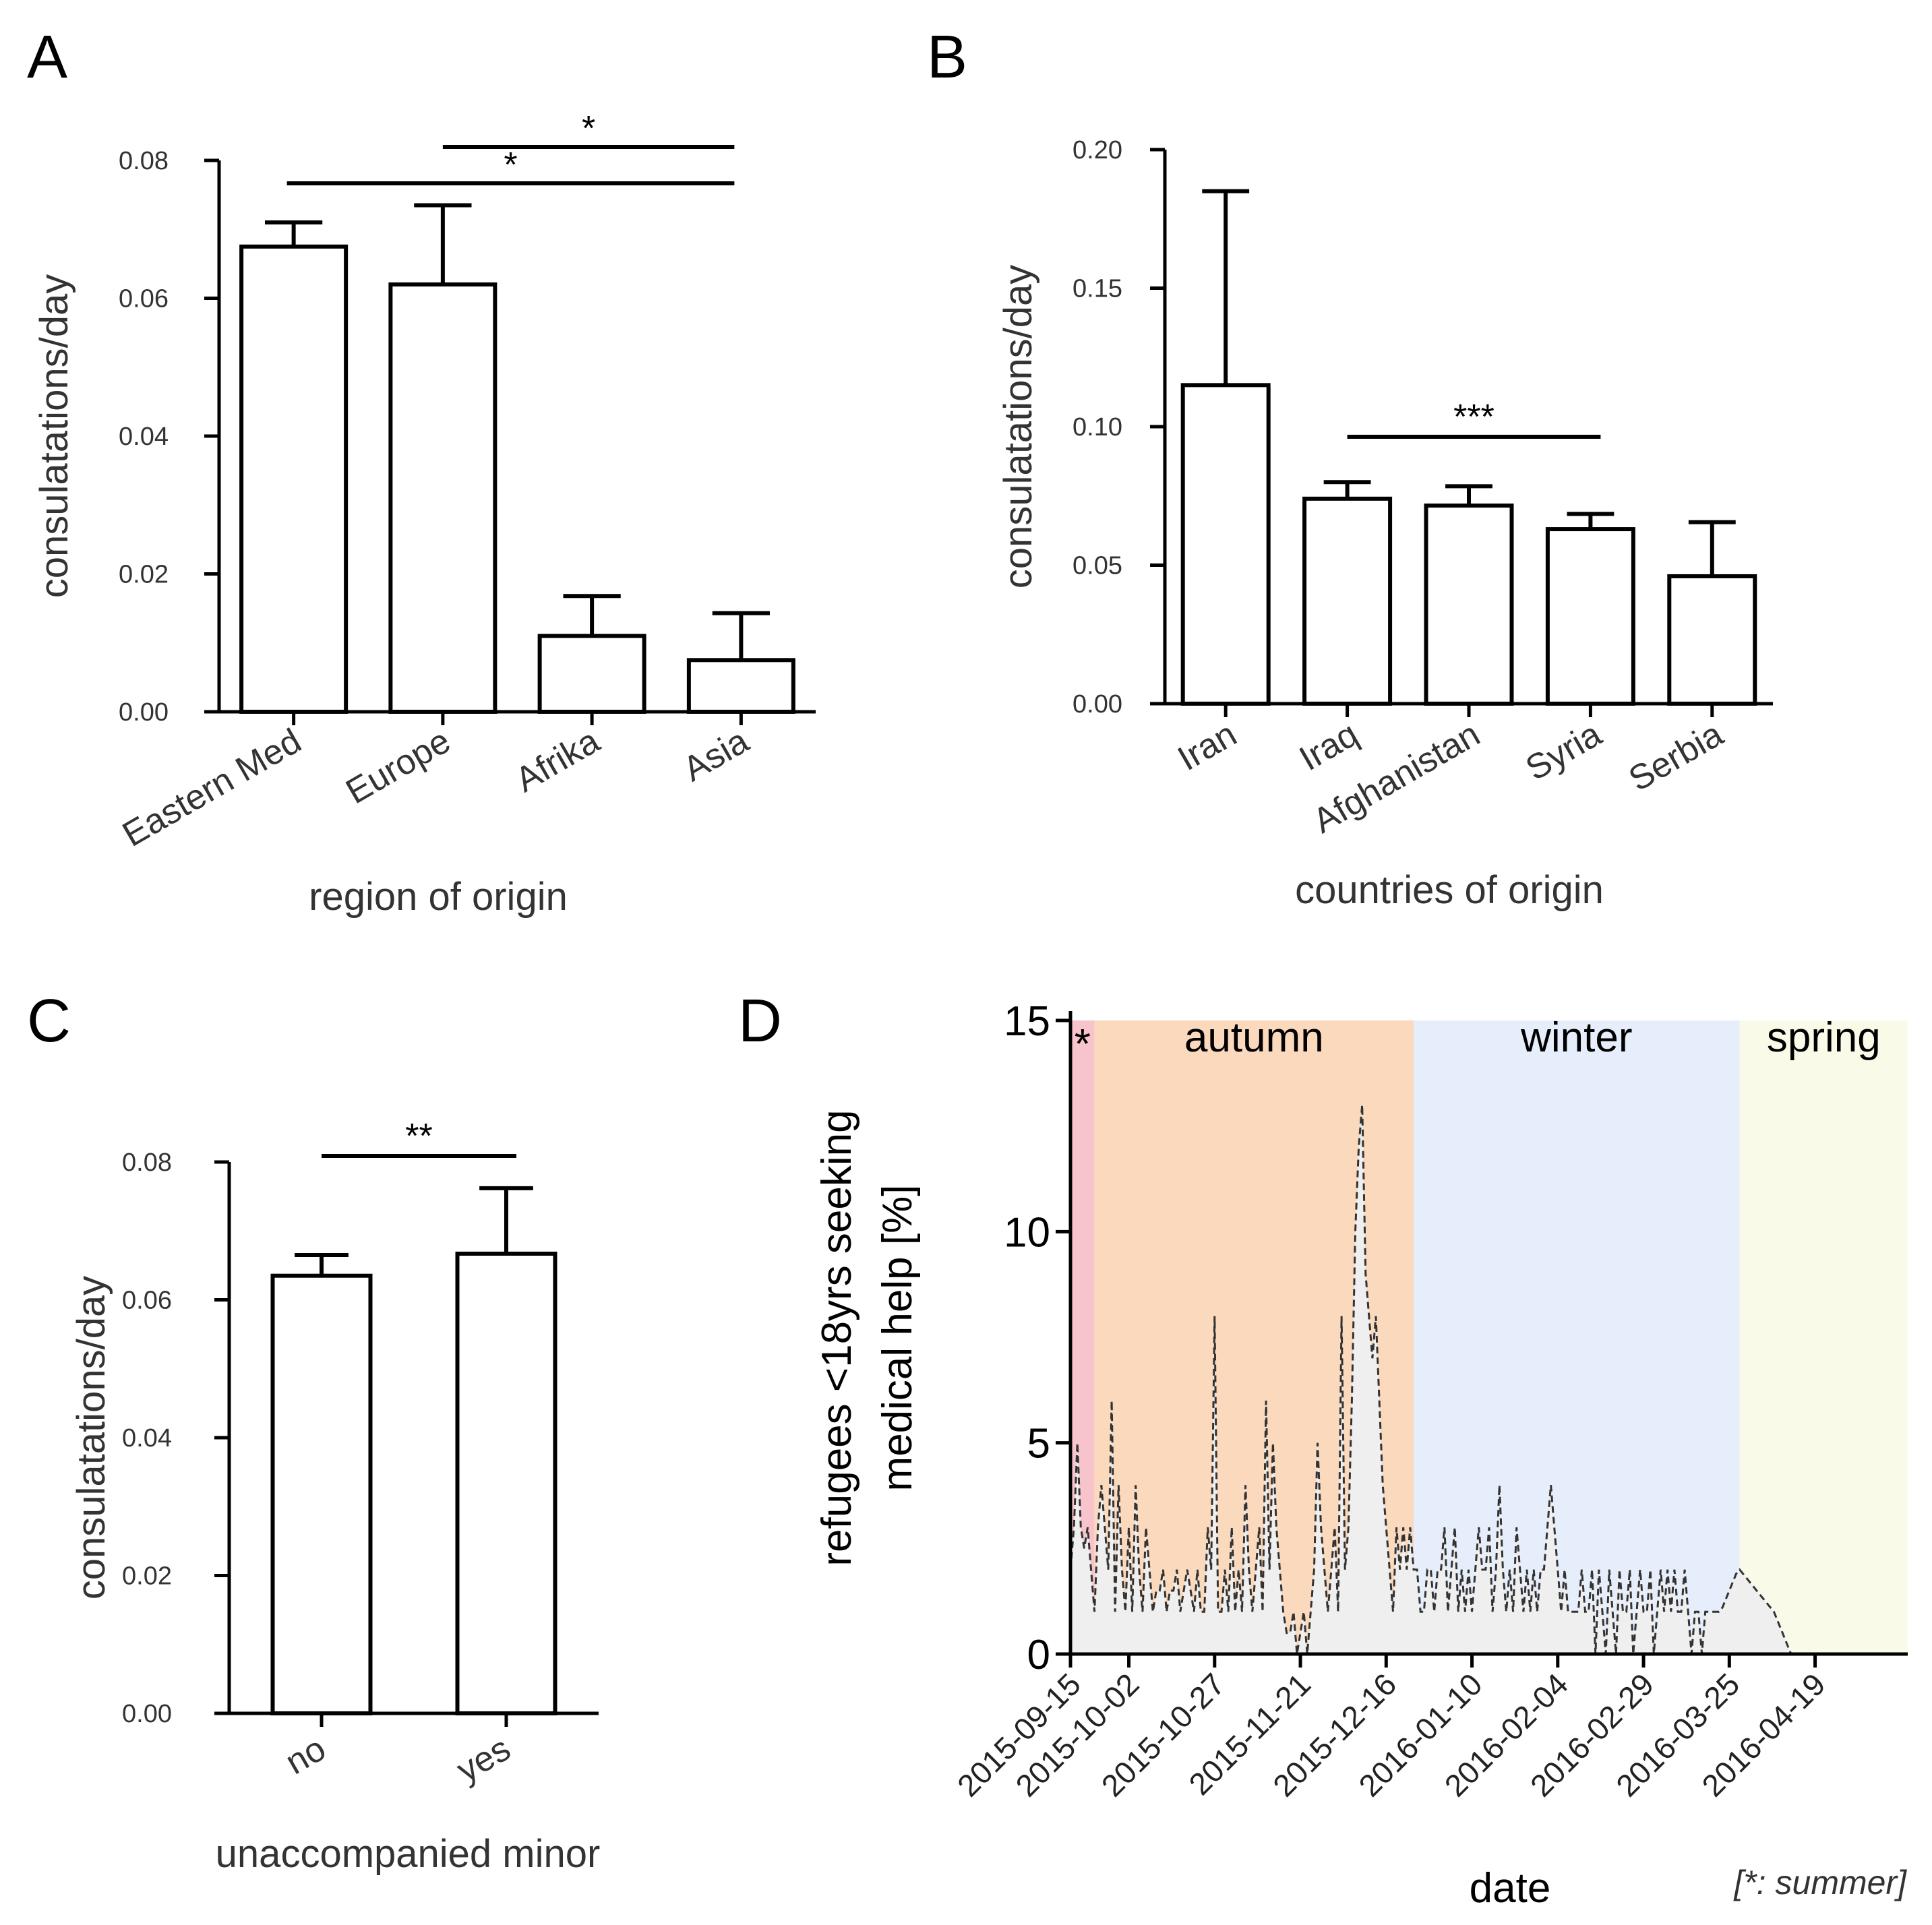 The height and width of the screenshot is (1925, 1932). I want to click on season-label: winter, so click(1576, 1037).